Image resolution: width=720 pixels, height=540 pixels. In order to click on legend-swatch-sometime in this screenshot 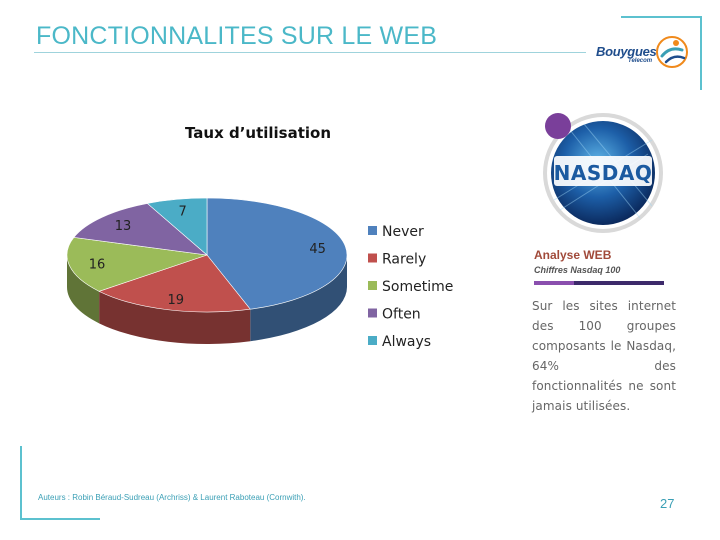, I will do `click(372, 285)`.